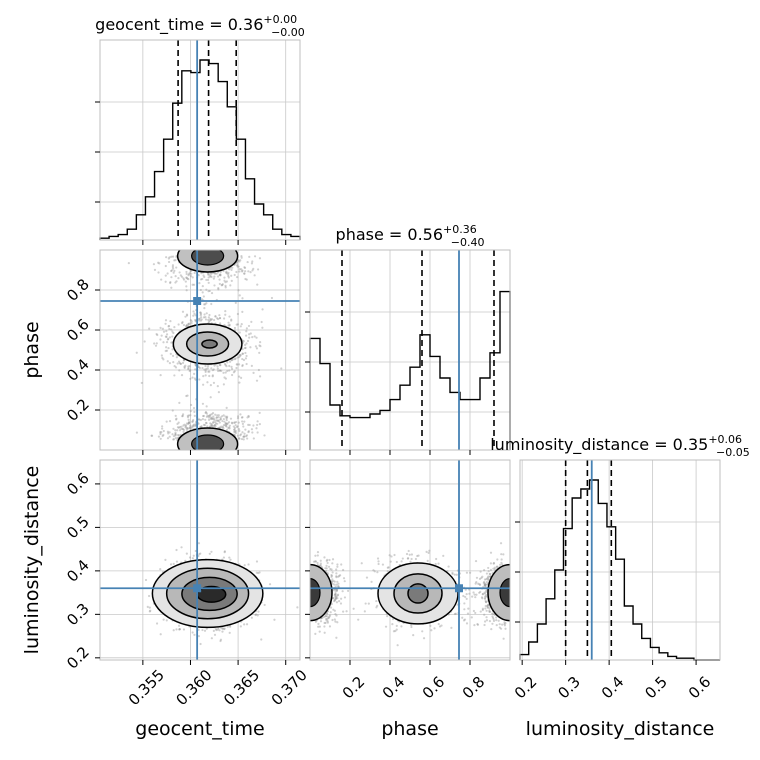  I want to click on panel-luminosity_distance-vs-phase, so click(410, 594).